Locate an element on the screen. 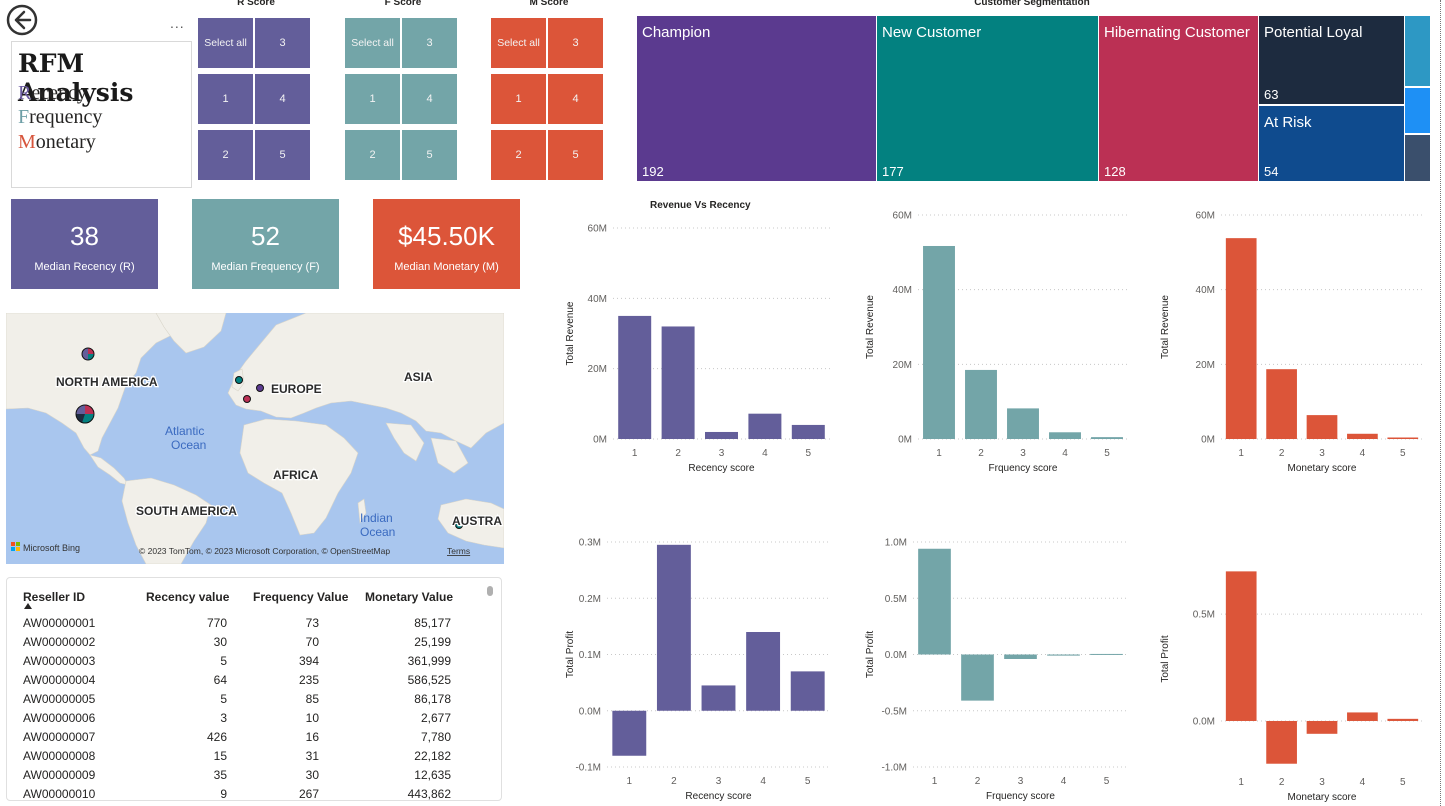  column-header-monetary: Monetary Value is located at coordinates (409, 597).